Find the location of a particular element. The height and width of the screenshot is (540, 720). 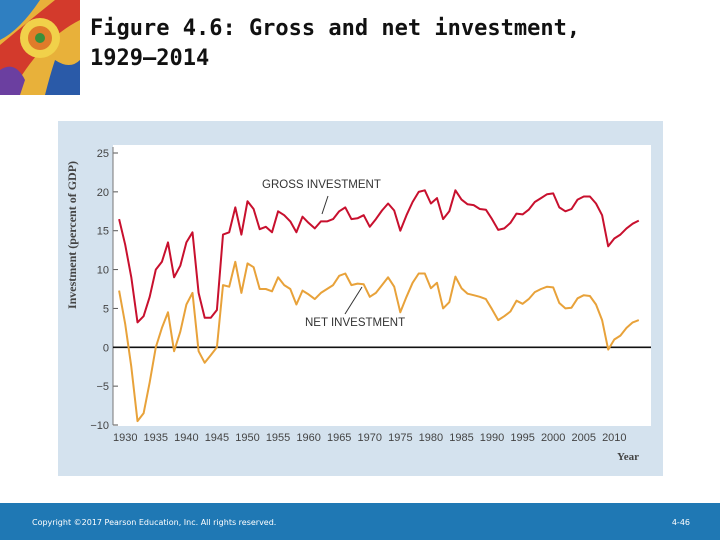

y-tick-label: 5 is located at coordinates (106, 309).